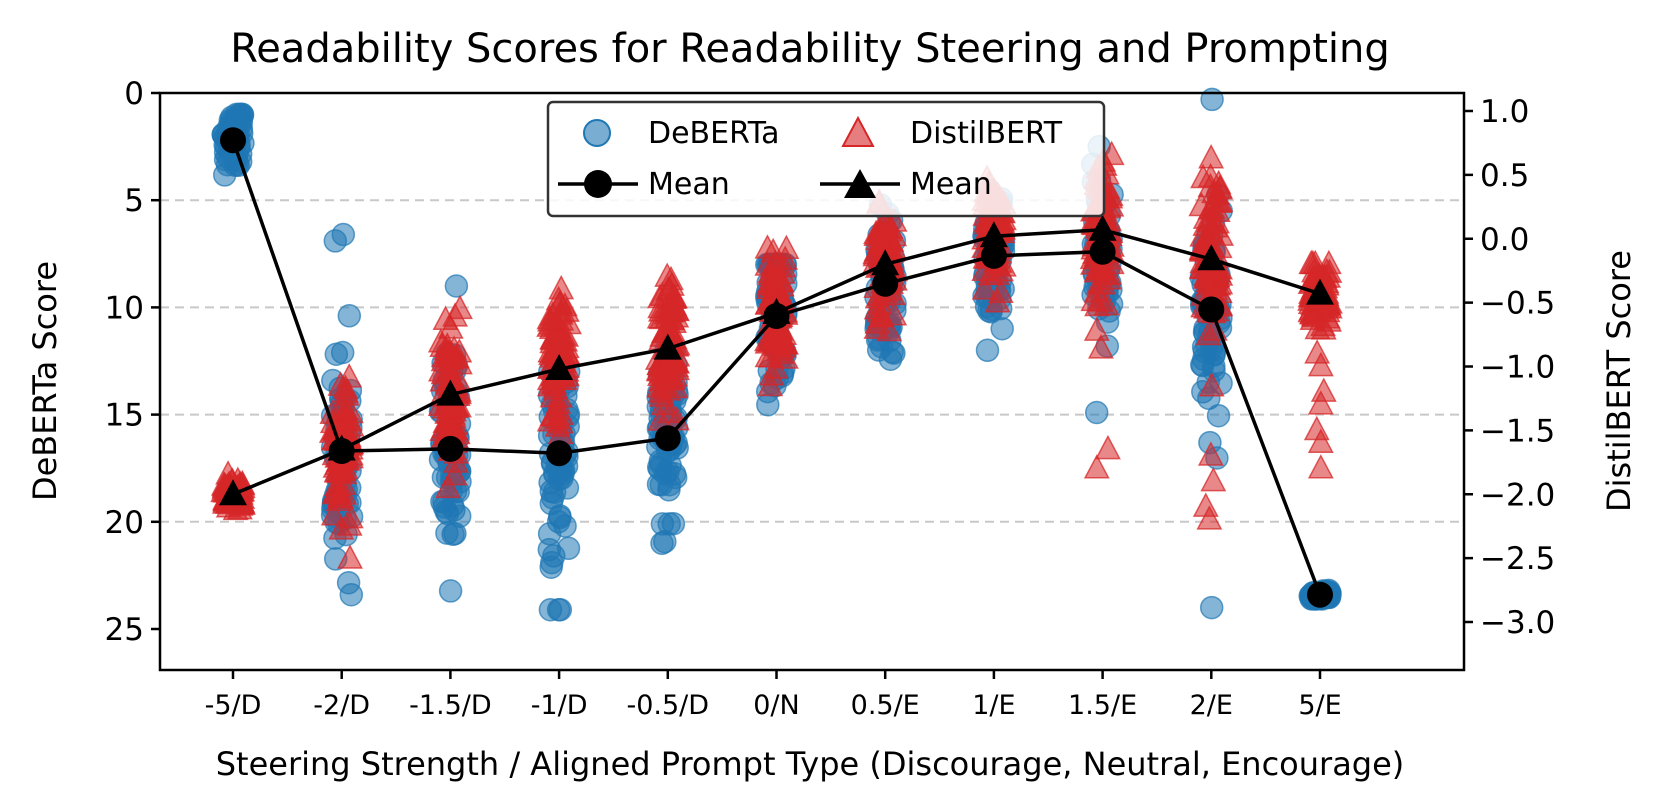  Describe the element at coordinates (134, 201) in the screenshot. I see `left-tick-label: 5` at that location.